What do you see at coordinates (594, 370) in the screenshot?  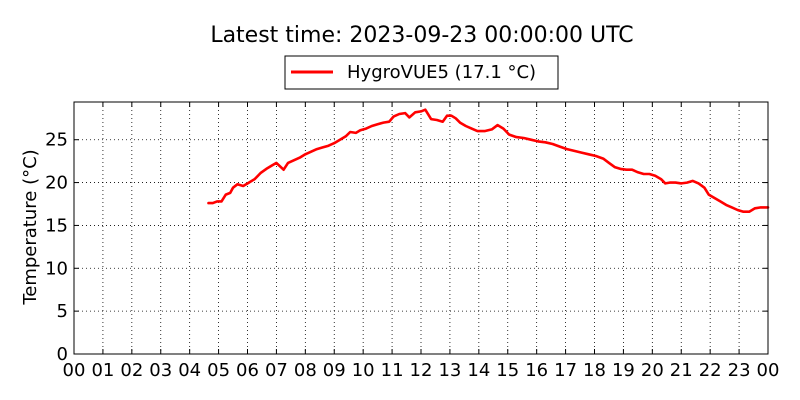 I see `x-tick-label: 18` at bounding box center [594, 370].